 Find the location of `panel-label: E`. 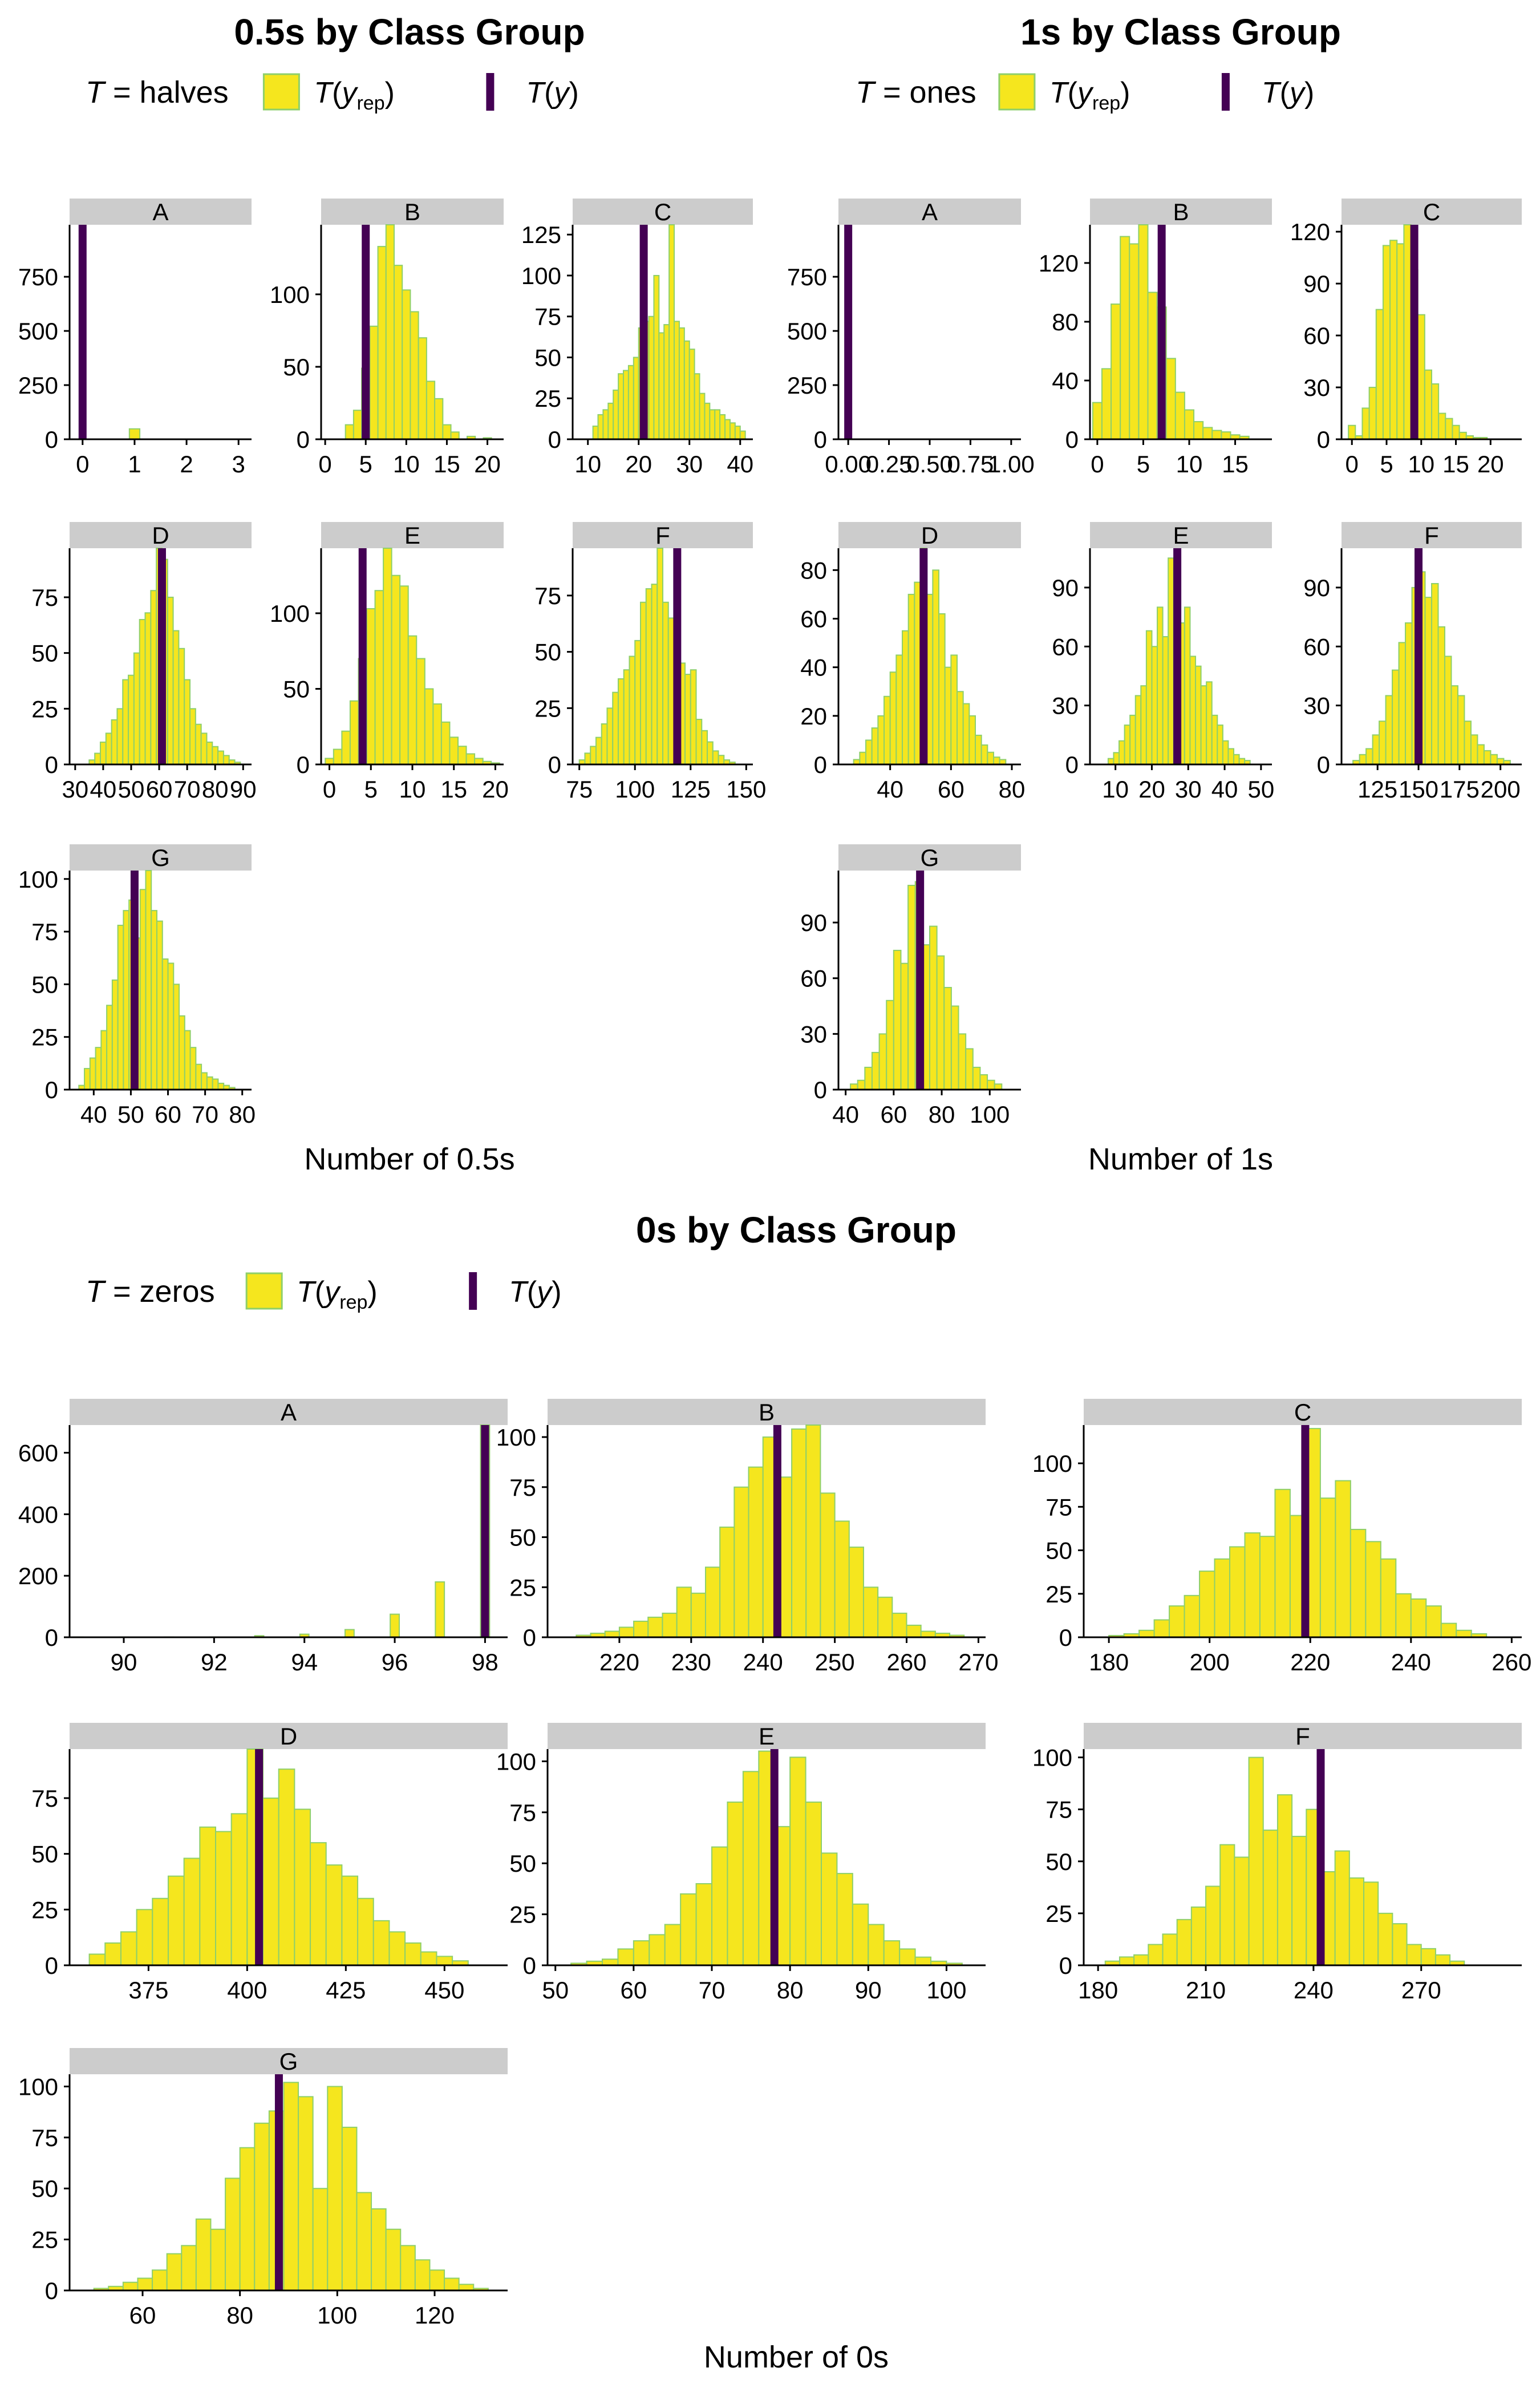

panel-label: E is located at coordinates (767, 1736).